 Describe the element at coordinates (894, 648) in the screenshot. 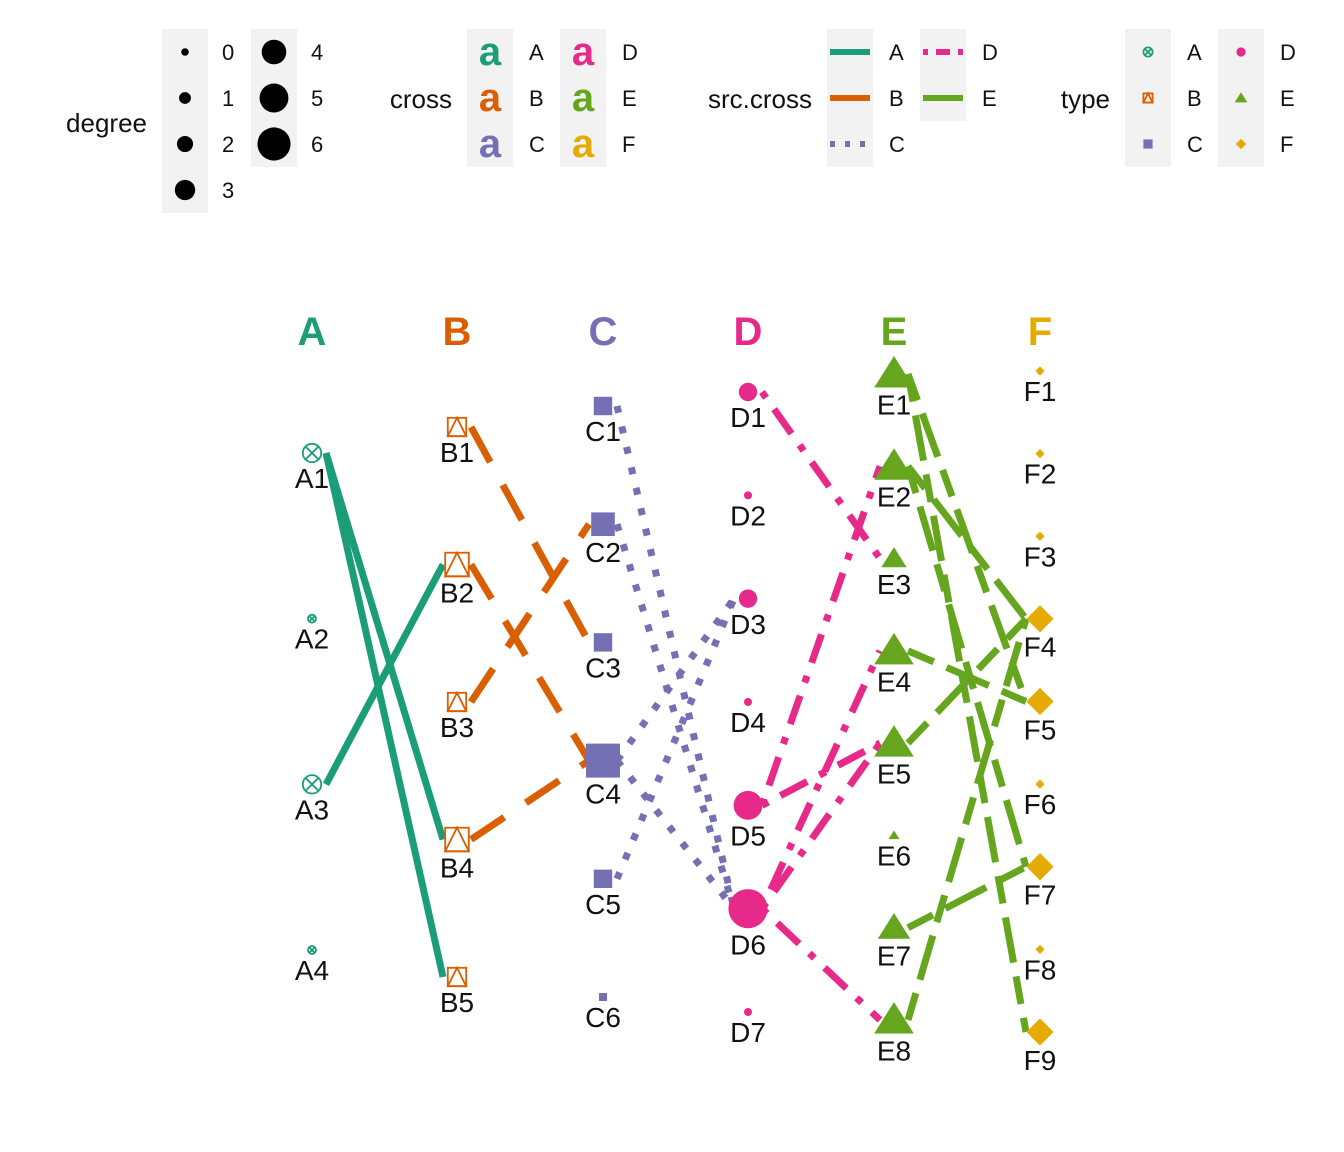

I see `node-E4` at that location.